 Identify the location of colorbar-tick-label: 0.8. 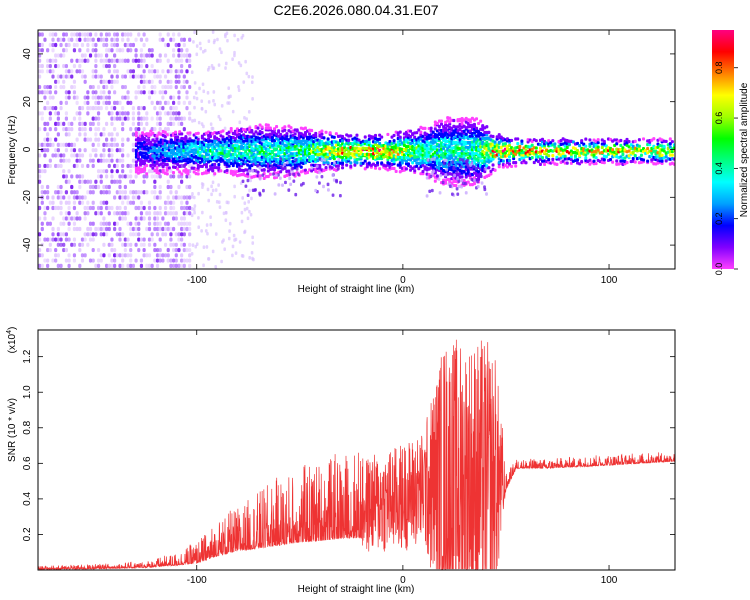
(719, 67).